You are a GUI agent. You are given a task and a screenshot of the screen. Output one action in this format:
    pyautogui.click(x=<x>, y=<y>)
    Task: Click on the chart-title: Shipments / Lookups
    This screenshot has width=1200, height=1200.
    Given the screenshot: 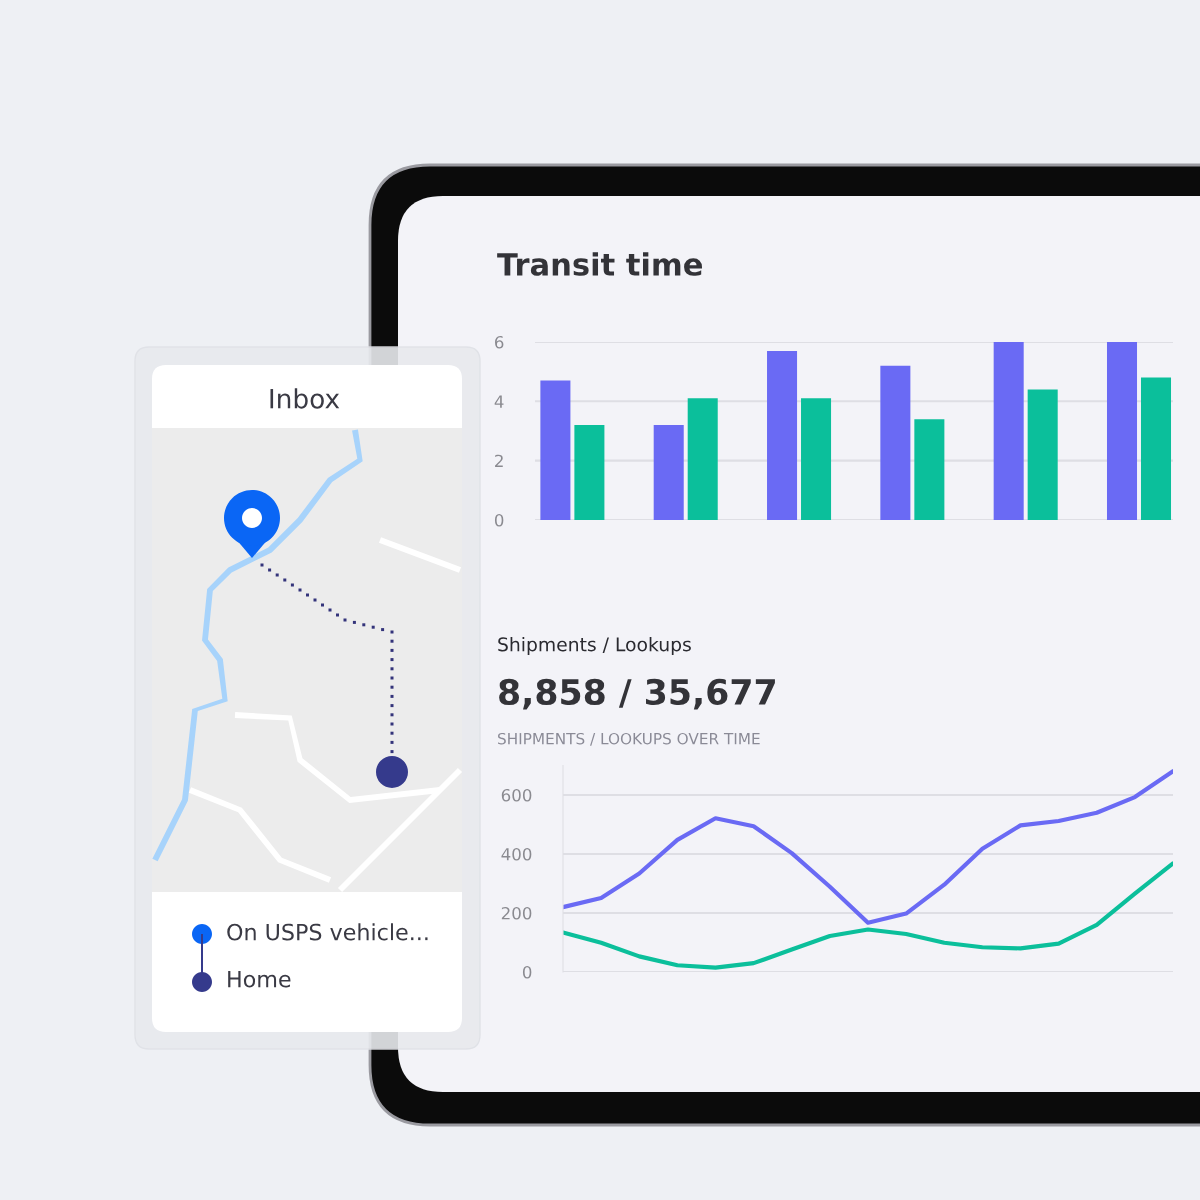 What is the action you would take?
    pyautogui.click(x=594, y=646)
    